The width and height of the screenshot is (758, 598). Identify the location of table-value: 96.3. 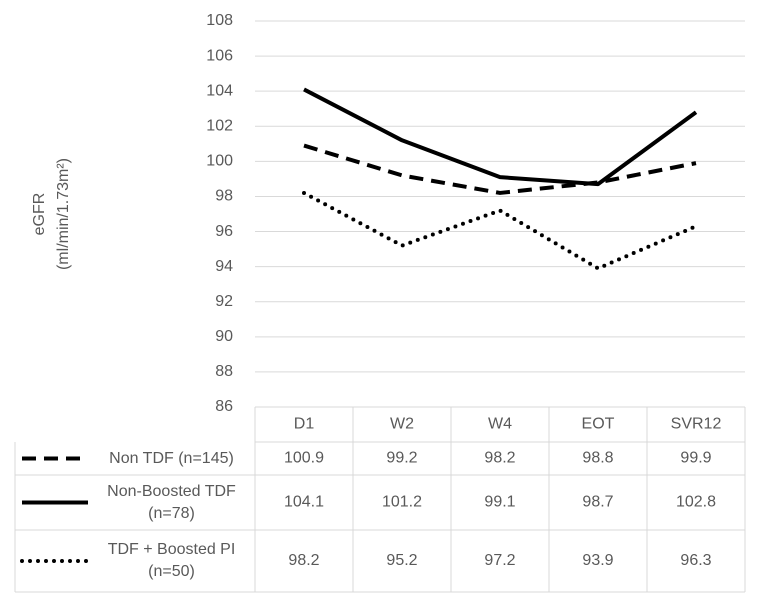
(695, 560).